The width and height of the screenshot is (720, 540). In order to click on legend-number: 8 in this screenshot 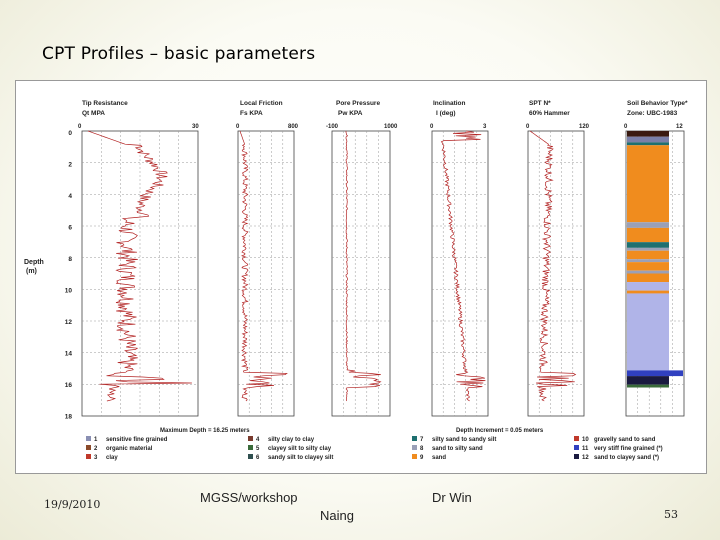, I will do `click(422, 449)`.